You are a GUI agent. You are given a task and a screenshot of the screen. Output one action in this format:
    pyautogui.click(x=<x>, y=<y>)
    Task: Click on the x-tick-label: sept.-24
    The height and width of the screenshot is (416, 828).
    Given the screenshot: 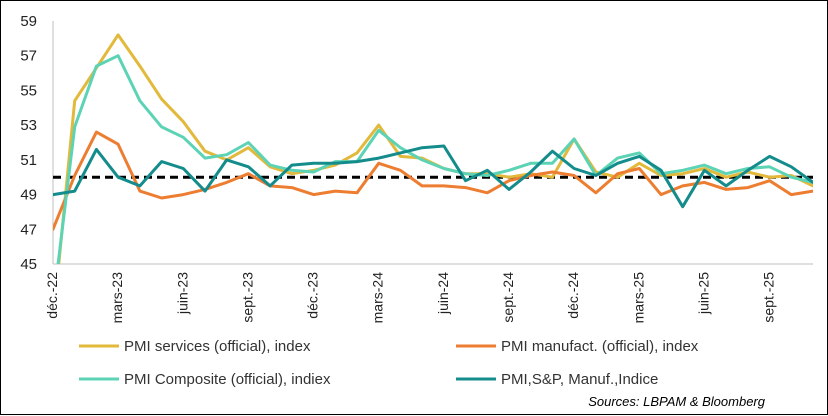 What is the action you would take?
    pyautogui.click(x=508, y=297)
    